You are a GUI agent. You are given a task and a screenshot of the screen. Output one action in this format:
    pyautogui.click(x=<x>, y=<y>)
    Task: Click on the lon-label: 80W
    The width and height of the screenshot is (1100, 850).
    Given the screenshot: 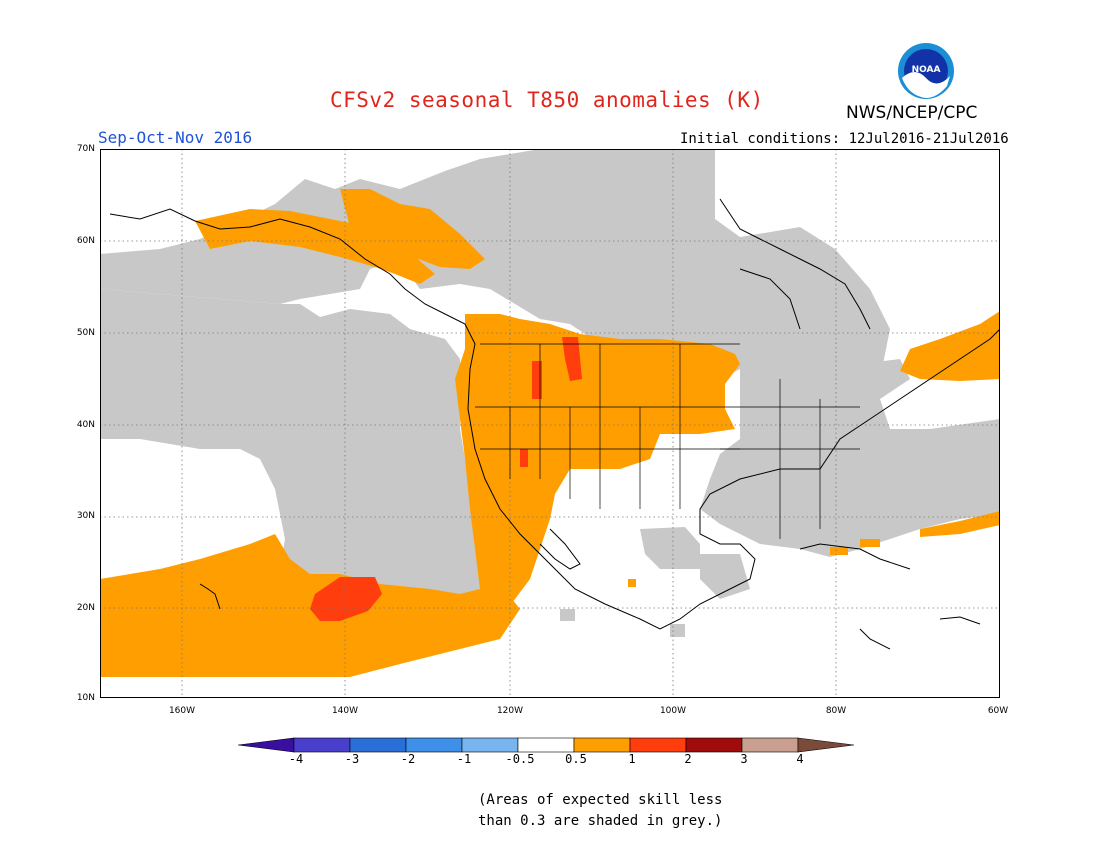 What is the action you would take?
    pyautogui.click(x=836, y=711)
    